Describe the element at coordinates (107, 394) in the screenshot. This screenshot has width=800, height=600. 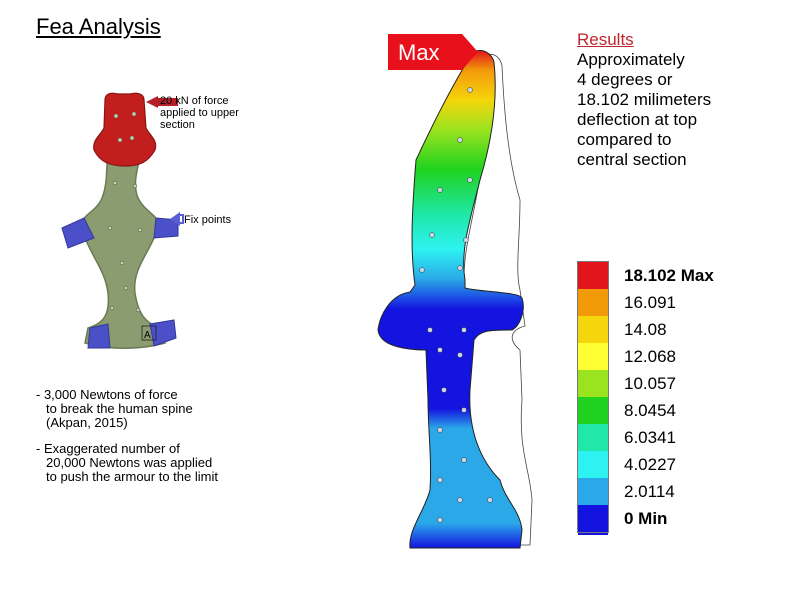
I see `note-line: - 3,000 Newtons of force` at that location.